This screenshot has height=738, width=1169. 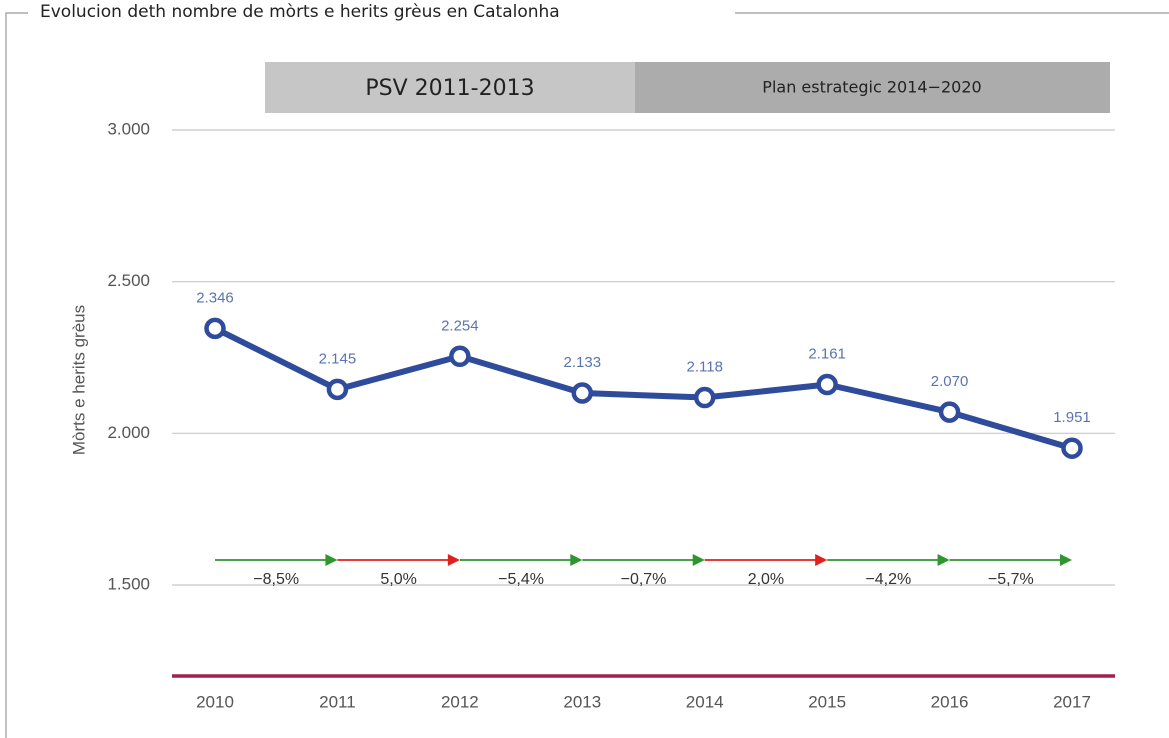 I want to click on value-label: 2.145, so click(x=338, y=358).